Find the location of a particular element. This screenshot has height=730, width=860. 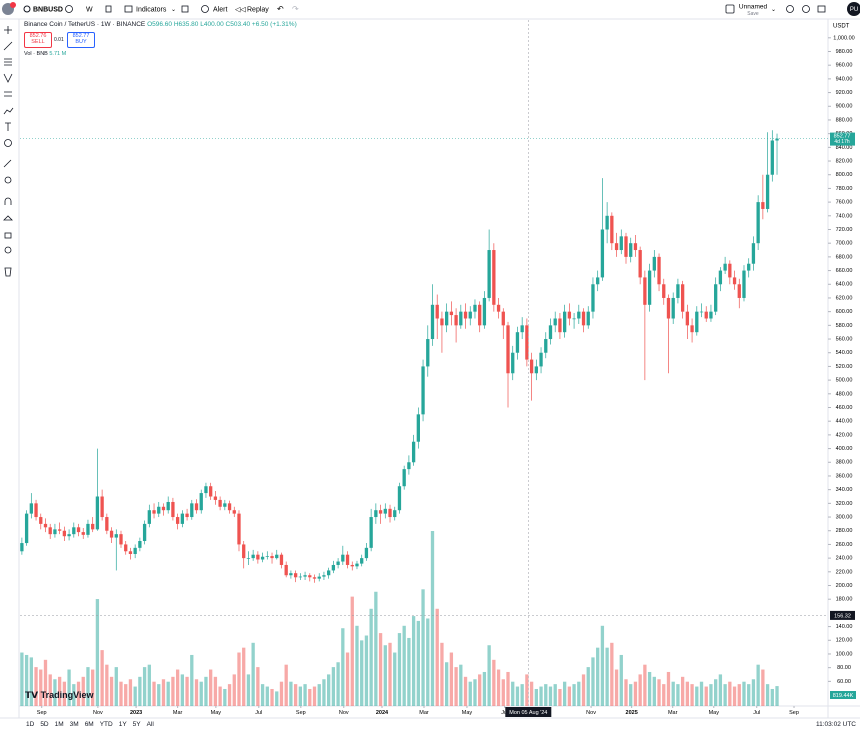

sell-button: 852.76 SELL is located at coordinates (38, 40).